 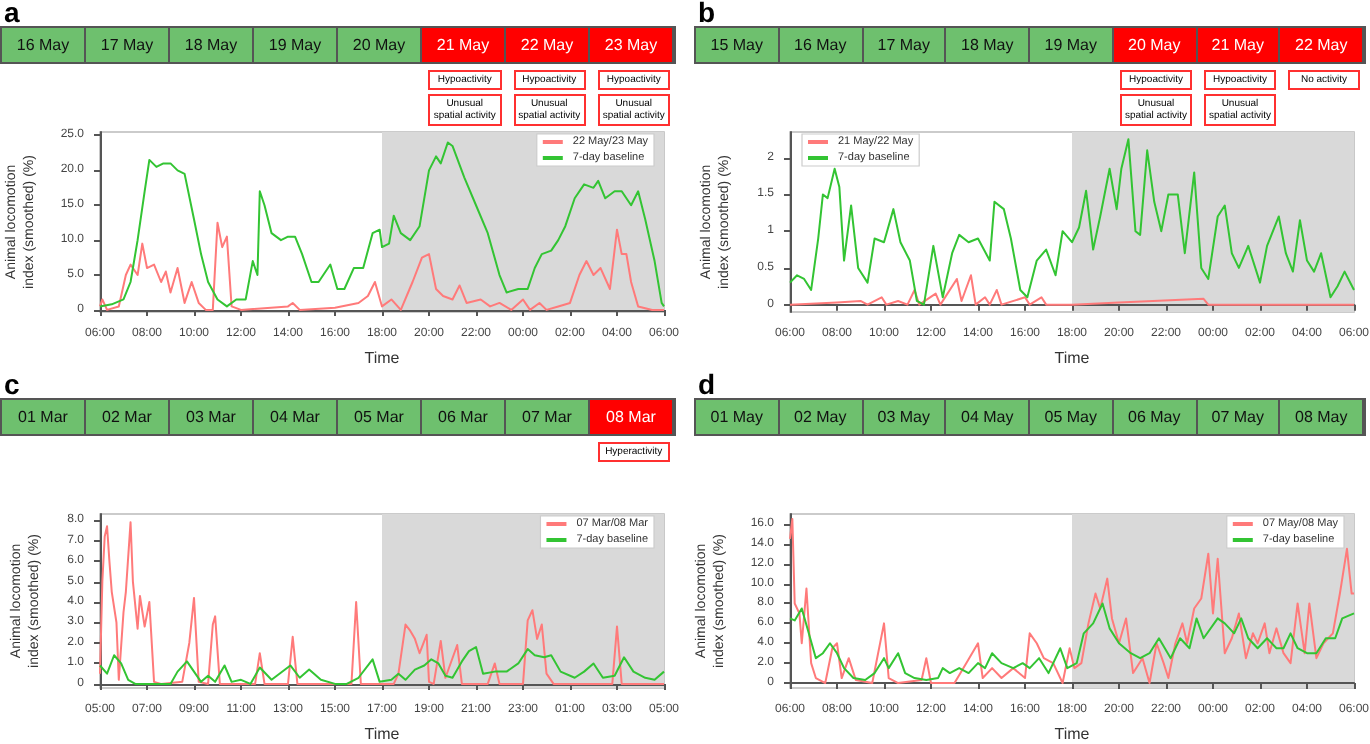 I want to click on category-label: 05 Mar, so click(x=380, y=417).